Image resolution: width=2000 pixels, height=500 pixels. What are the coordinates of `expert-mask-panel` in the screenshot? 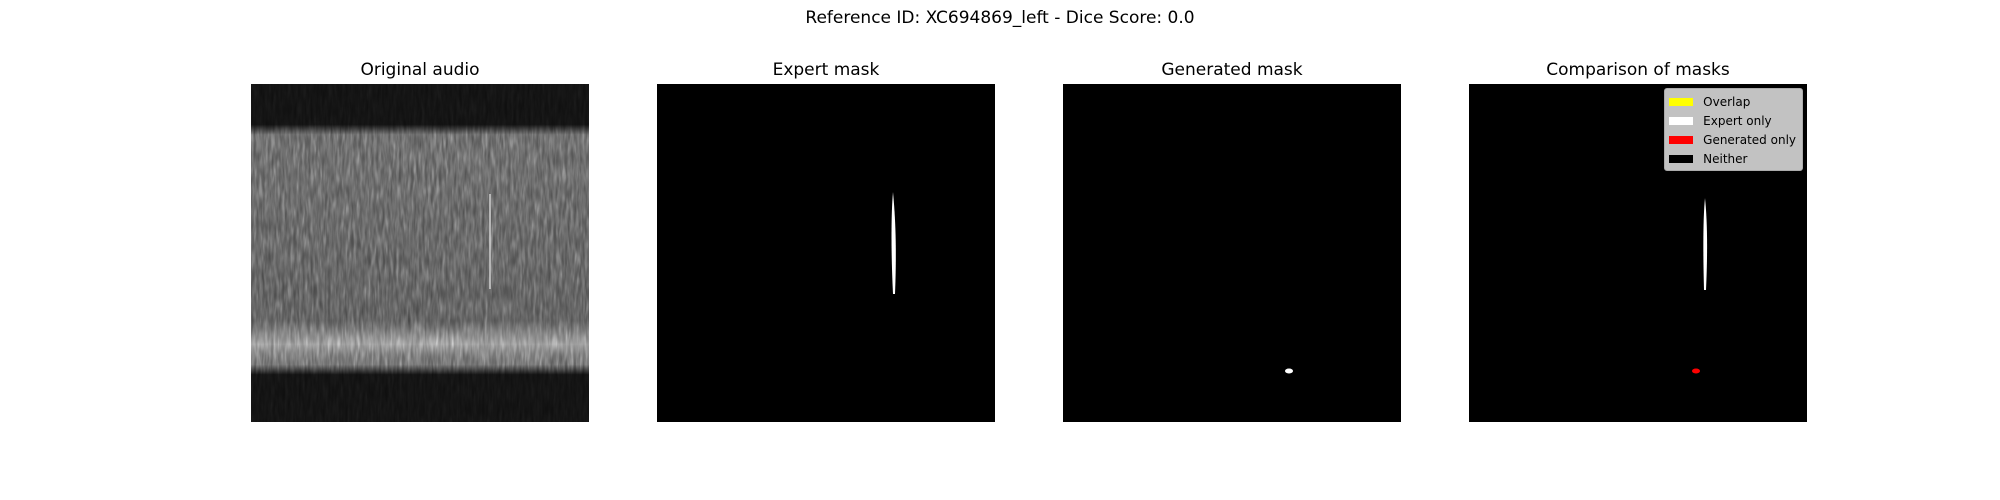 It's located at (826, 253).